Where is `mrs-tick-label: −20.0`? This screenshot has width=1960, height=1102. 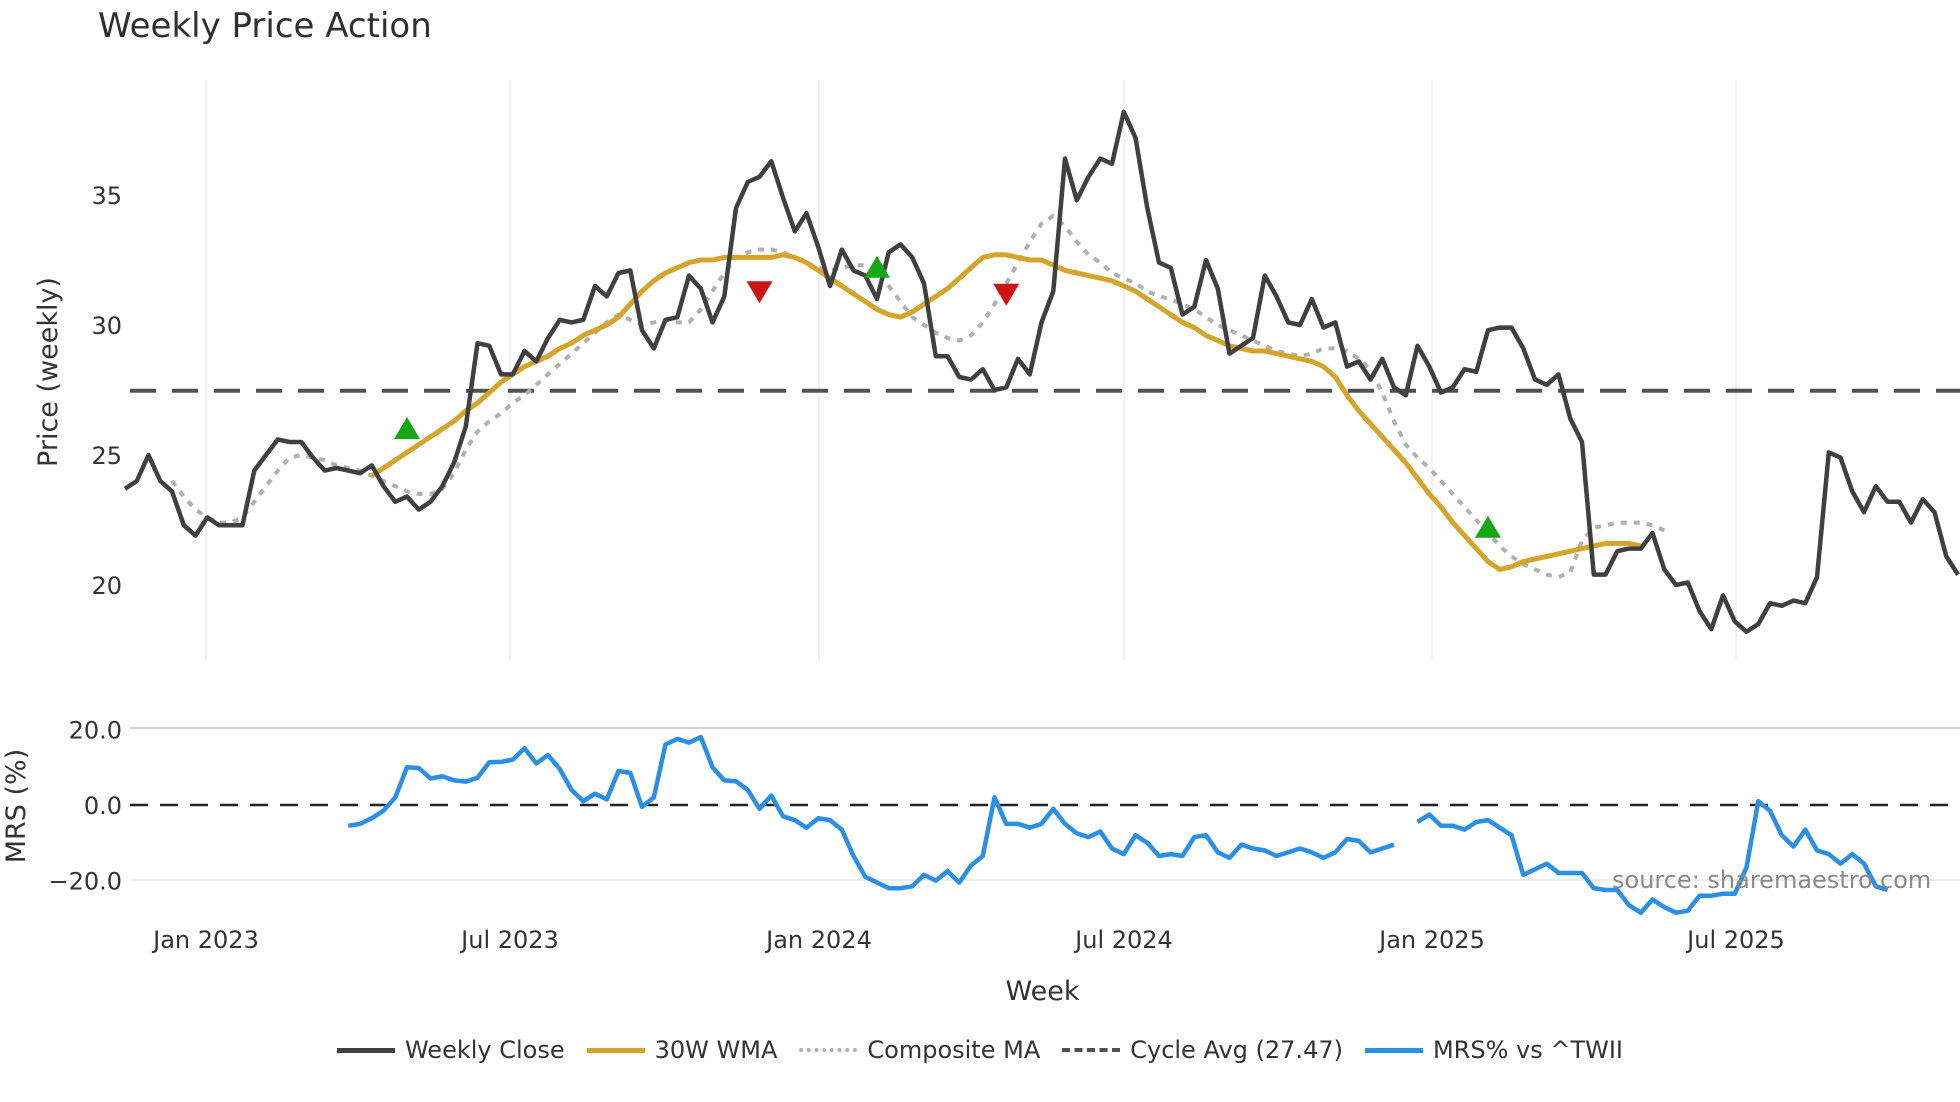 mrs-tick-label: −20.0 is located at coordinates (85, 882).